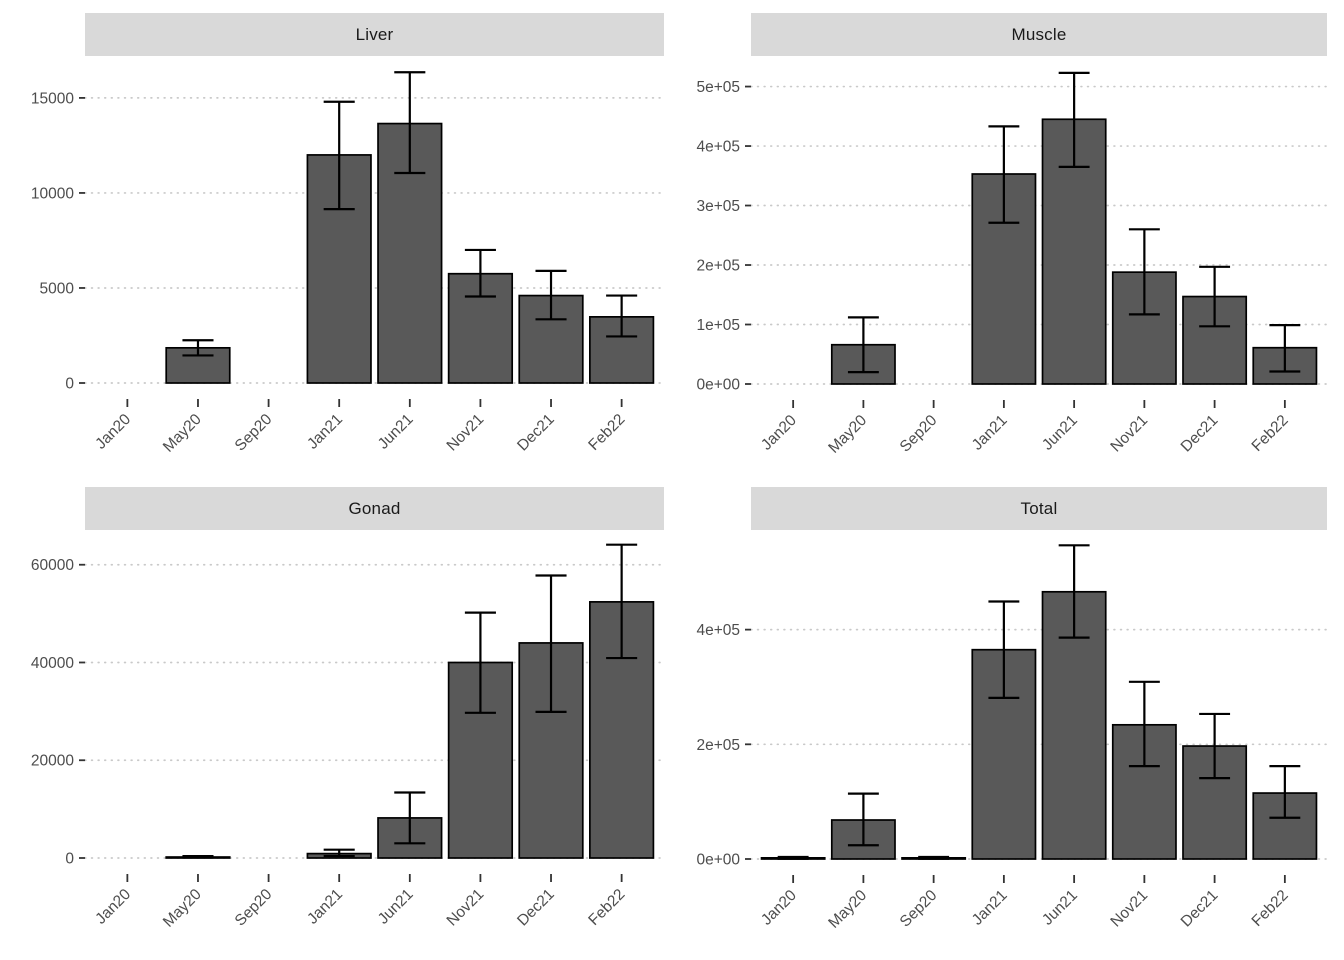  I want to click on facet-strip-total: Total, so click(1039, 508).